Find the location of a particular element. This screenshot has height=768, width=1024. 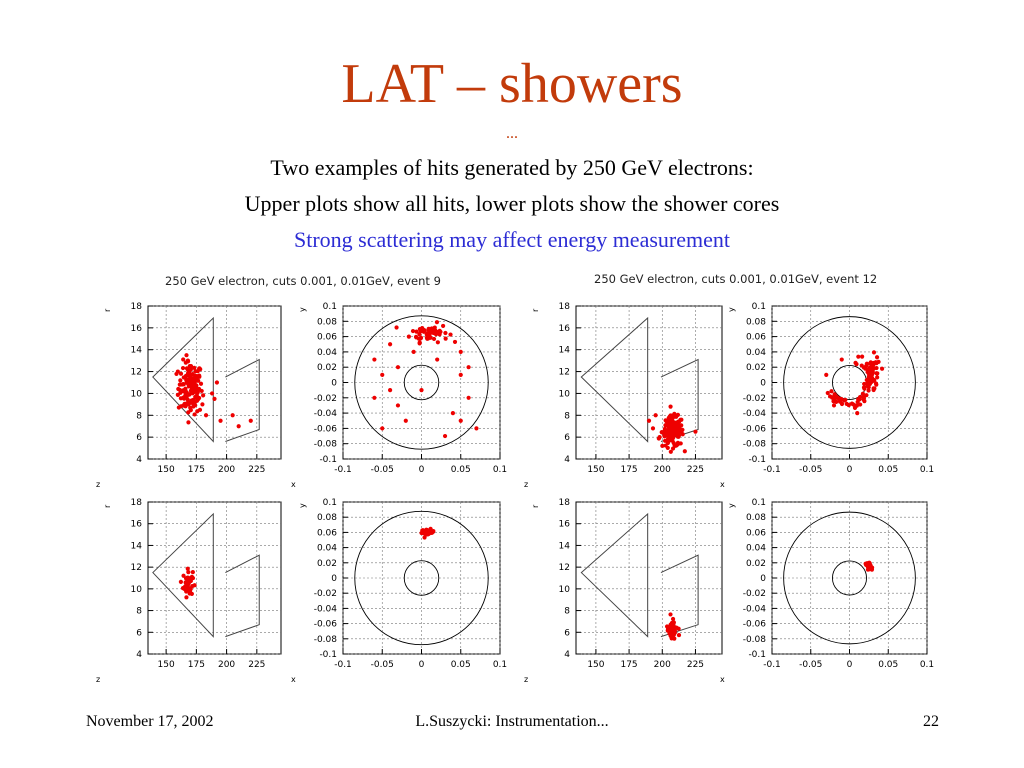

inner-ring is located at coordinates (421, 578).